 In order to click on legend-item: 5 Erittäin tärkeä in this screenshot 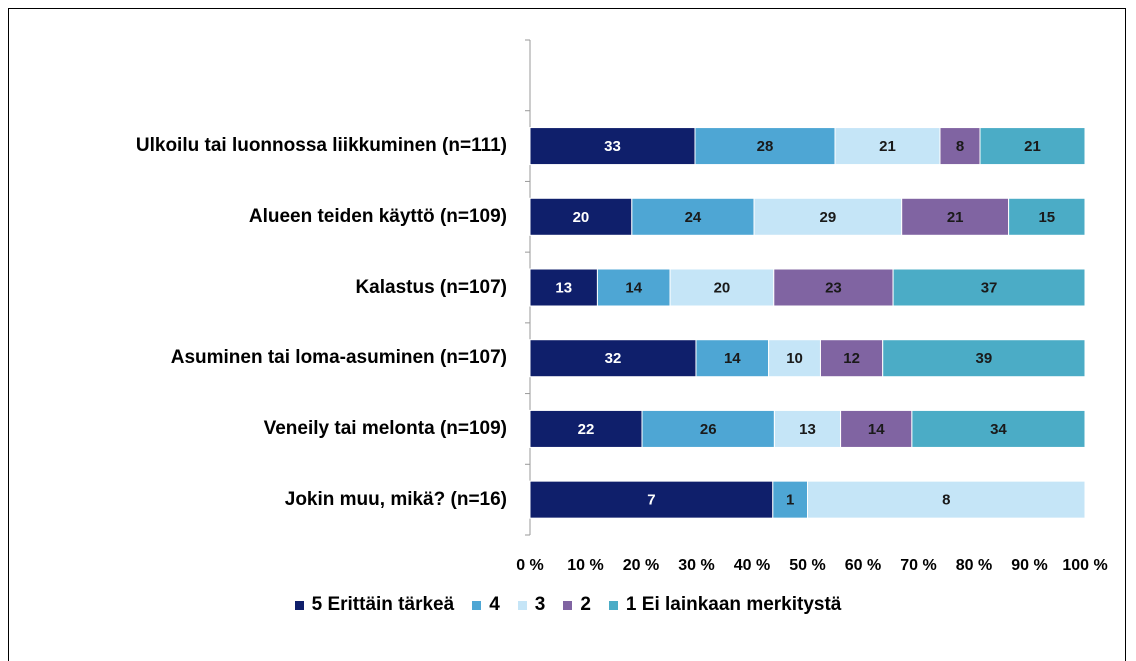, I will do `click(374, 605)`.